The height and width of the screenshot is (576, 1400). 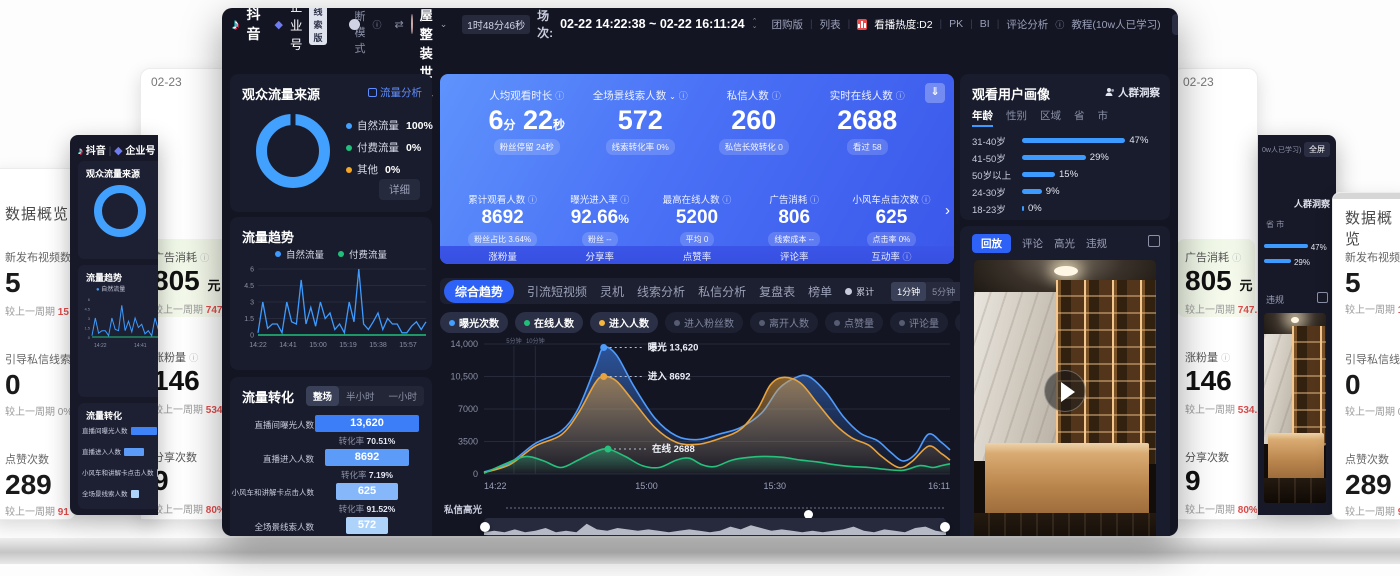 What do you see at coordinates (1065, 390) in the screenshot?
I see `play-button` at bounding box center [1065, 390].